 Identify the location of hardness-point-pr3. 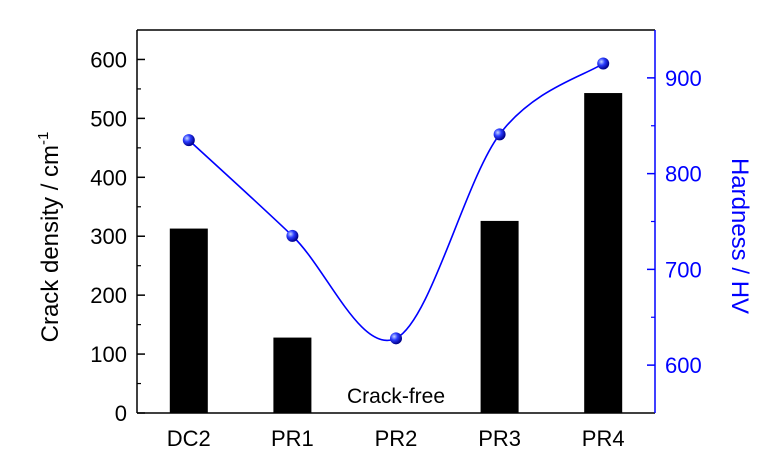
(499, 134).